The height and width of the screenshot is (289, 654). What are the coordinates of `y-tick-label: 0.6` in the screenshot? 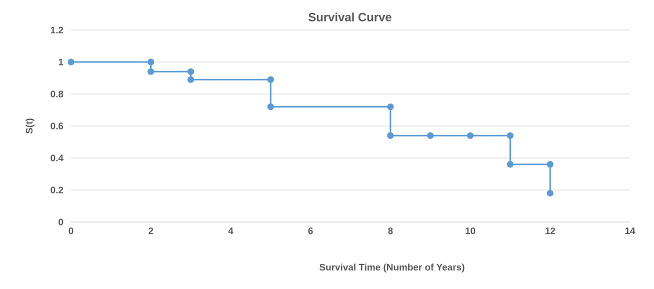 It's located at (57, 126).